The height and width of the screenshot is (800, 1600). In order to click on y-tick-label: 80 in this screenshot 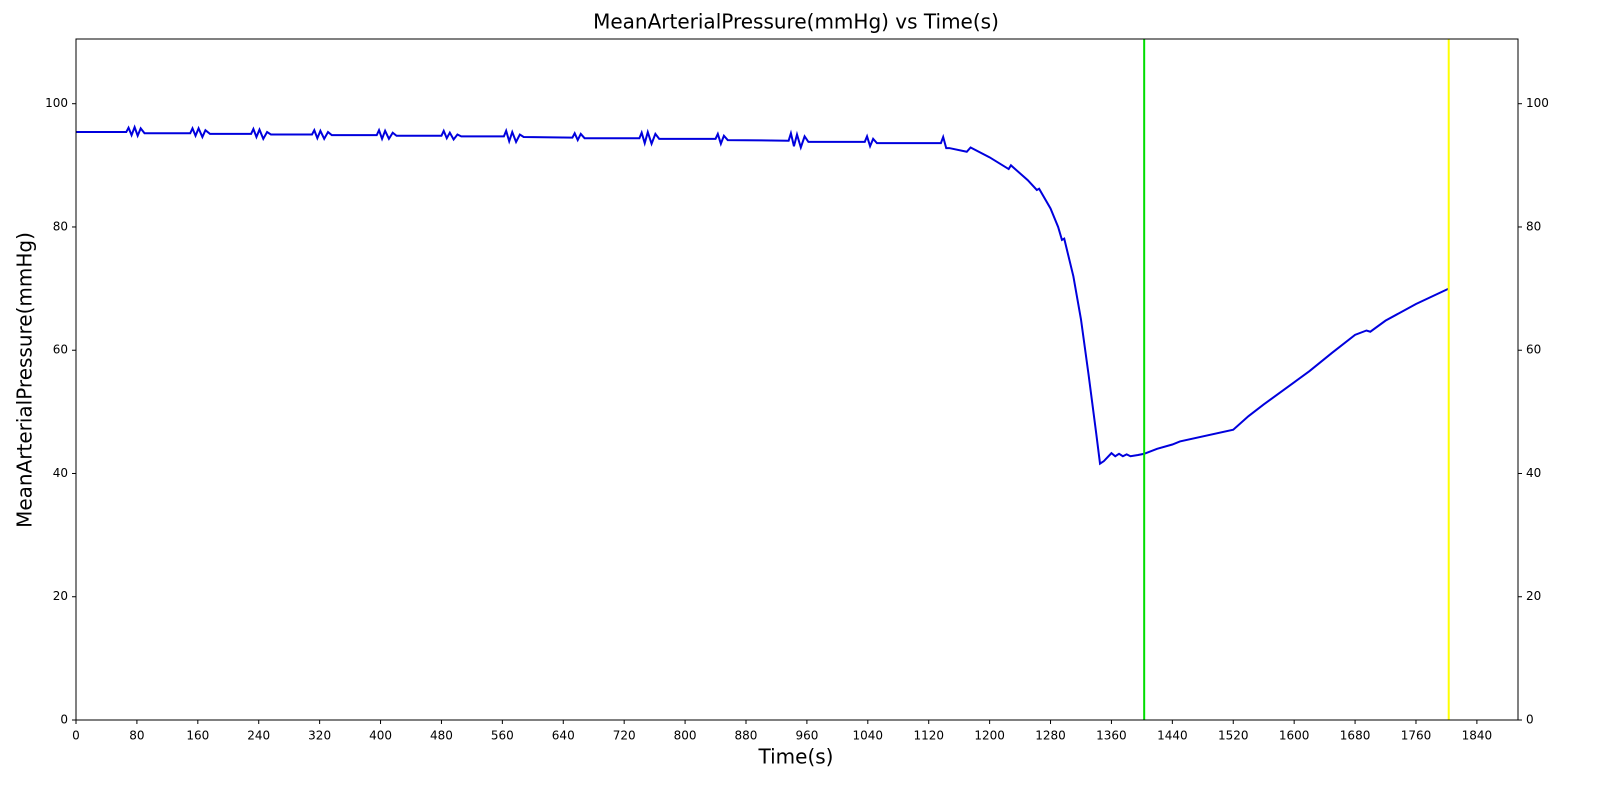, I will do `click(60, 226)`.